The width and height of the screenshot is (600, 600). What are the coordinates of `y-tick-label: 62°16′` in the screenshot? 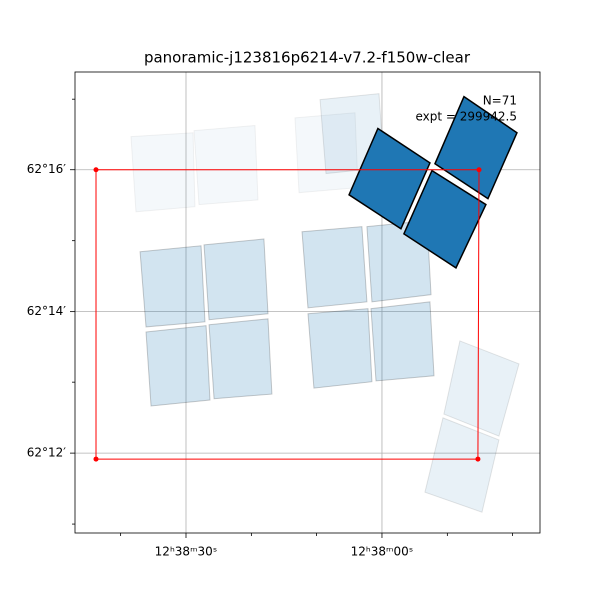 It's located at (47, 169).